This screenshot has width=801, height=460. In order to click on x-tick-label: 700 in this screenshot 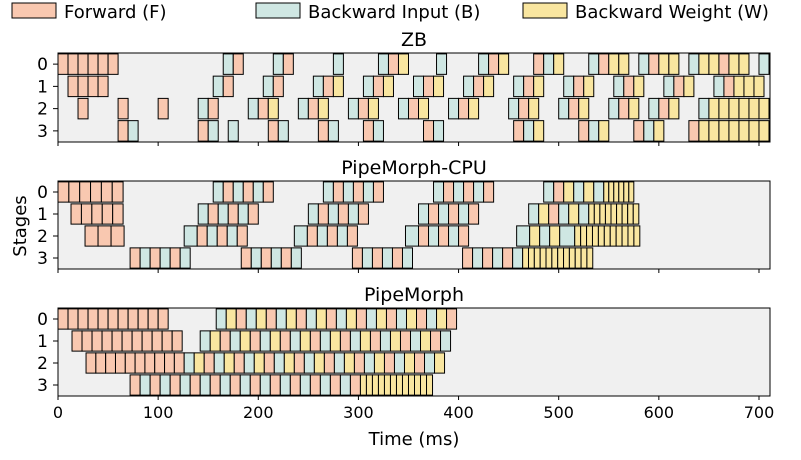, I will do `click(759, 412)`.